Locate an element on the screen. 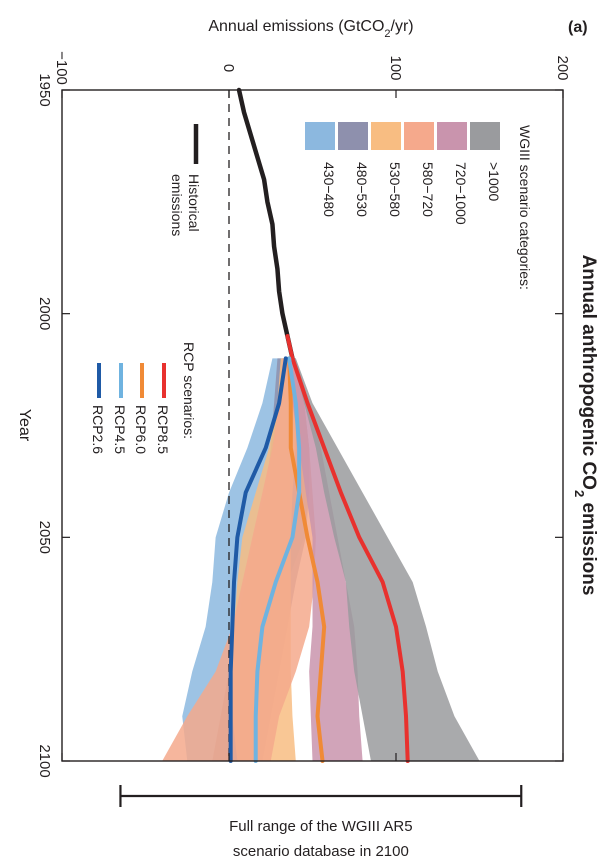 This screenshot has width=606, height=865. y-tick-label: 0 is located at coordinates (228, 68).